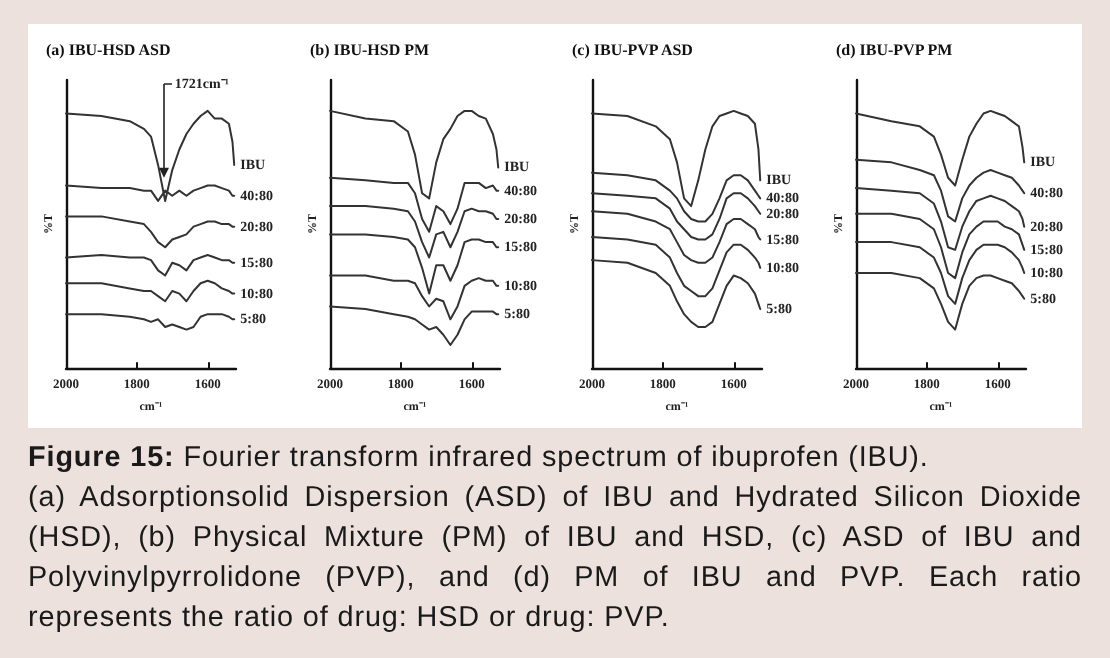 Image resolution: width=1110 pixels, height=658 pixels. I want to click on chart-title: (d) IBU-PVP PM, so click(894, 50).